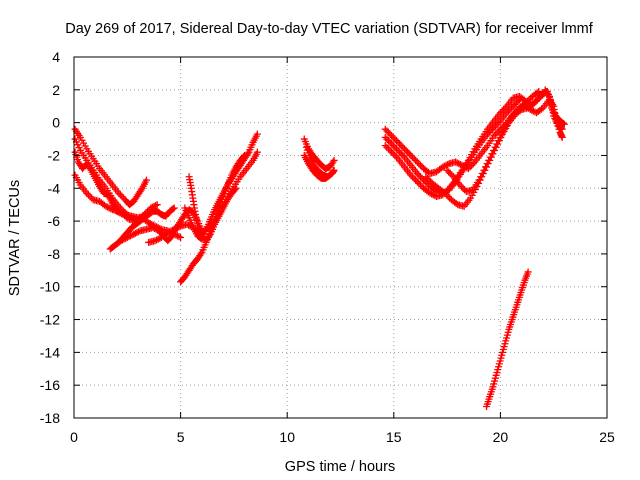  I want to click on x-tick-label: 25, so click(607, 437).